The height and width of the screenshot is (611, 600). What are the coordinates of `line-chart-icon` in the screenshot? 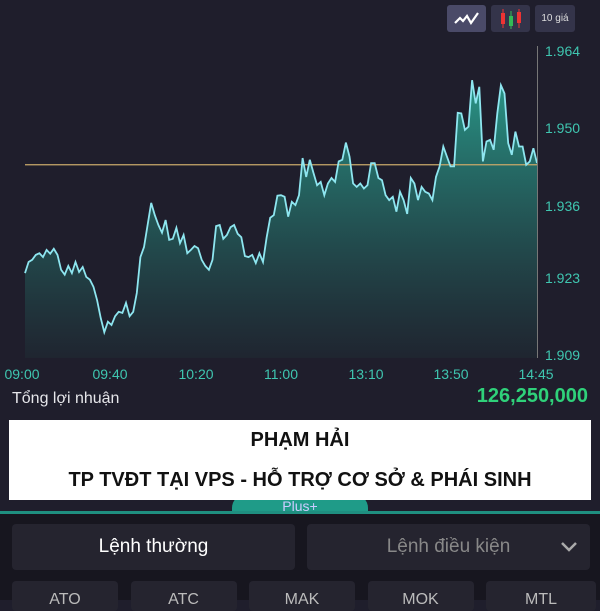 It's located at (466, 18).